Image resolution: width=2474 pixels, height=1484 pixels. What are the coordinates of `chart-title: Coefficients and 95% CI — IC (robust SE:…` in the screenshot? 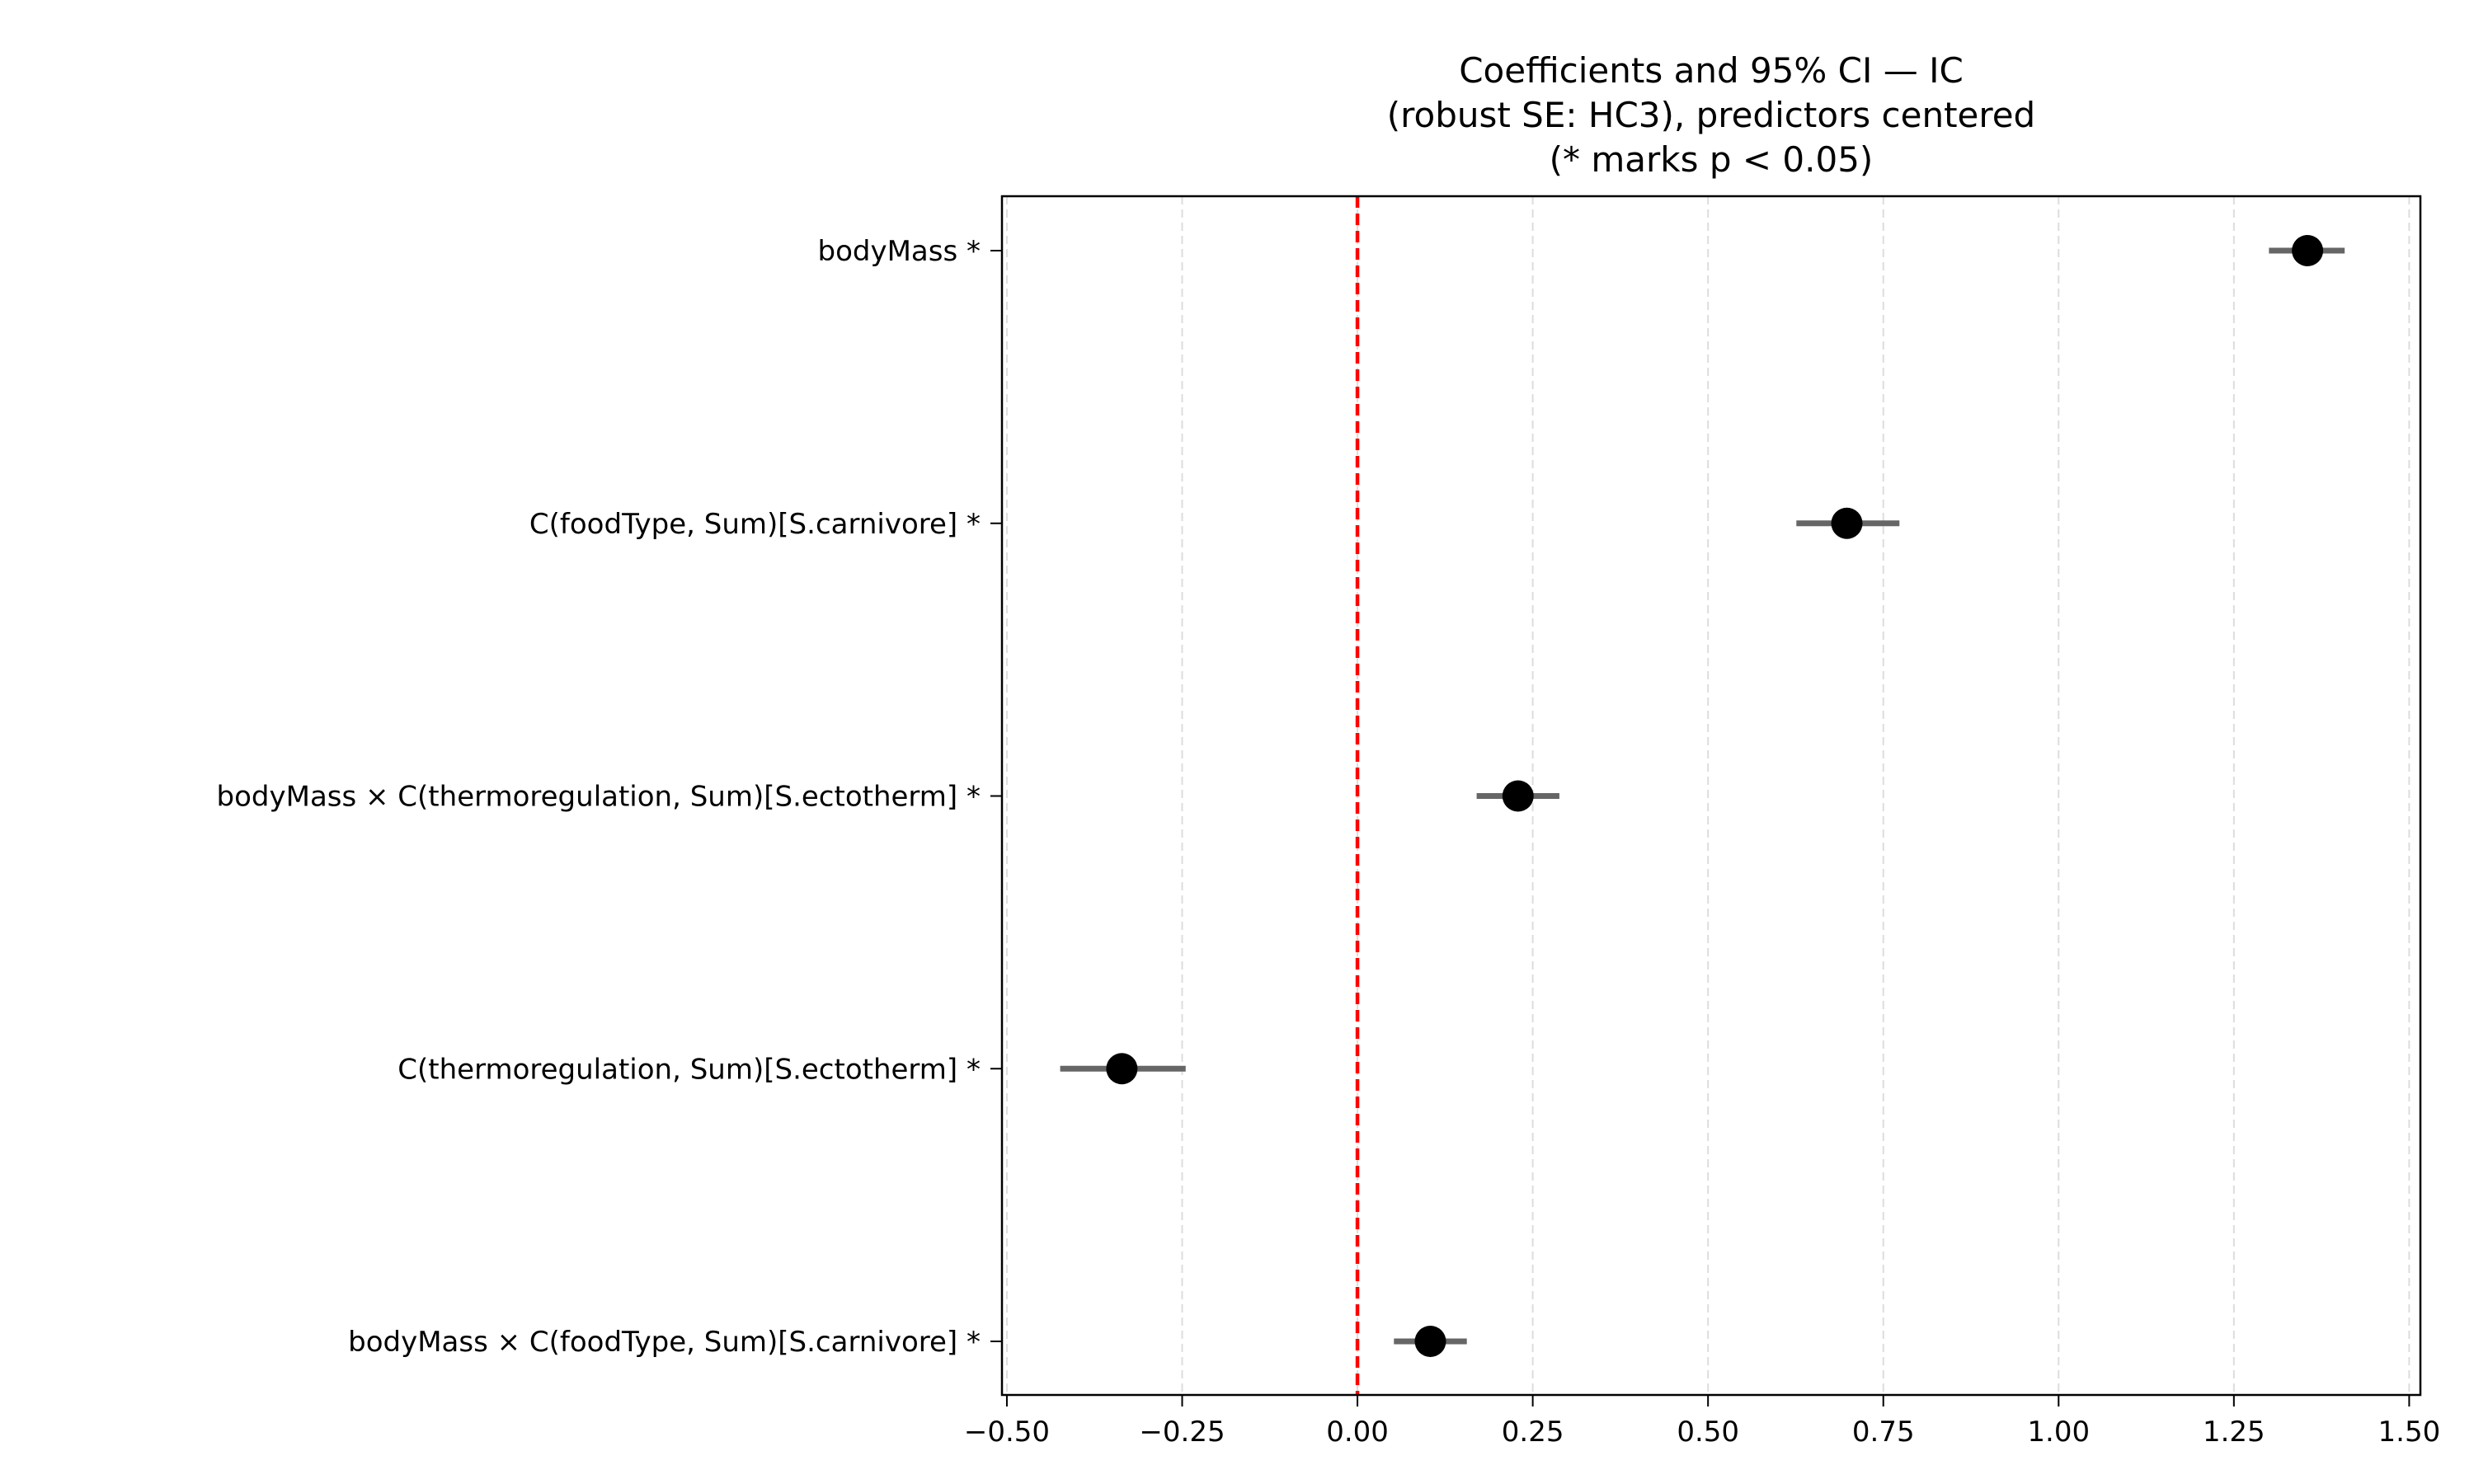 It's located at (1711, 115).